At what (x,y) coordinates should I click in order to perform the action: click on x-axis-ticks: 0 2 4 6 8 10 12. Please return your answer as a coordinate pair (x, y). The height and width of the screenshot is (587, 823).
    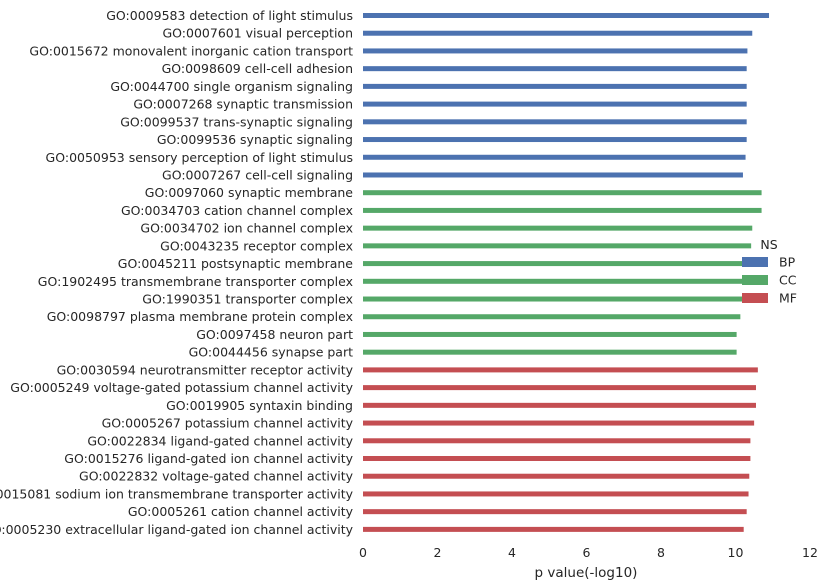
    Looking at the image, I should click on (588, 552).